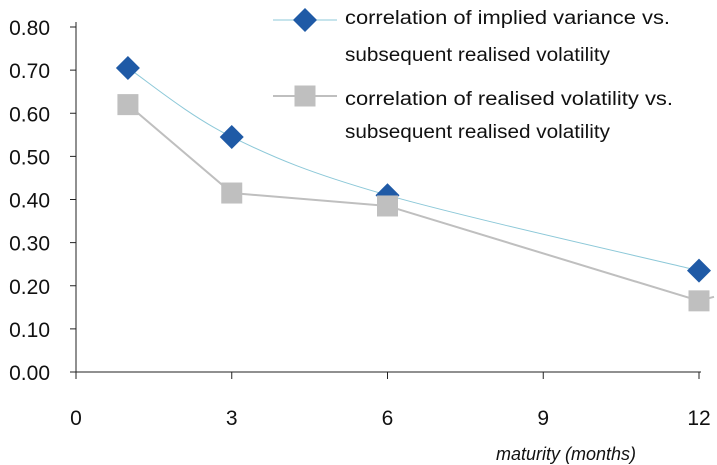  I want to click on legend-label: correlation of implied variance vs., so click(507, 18).